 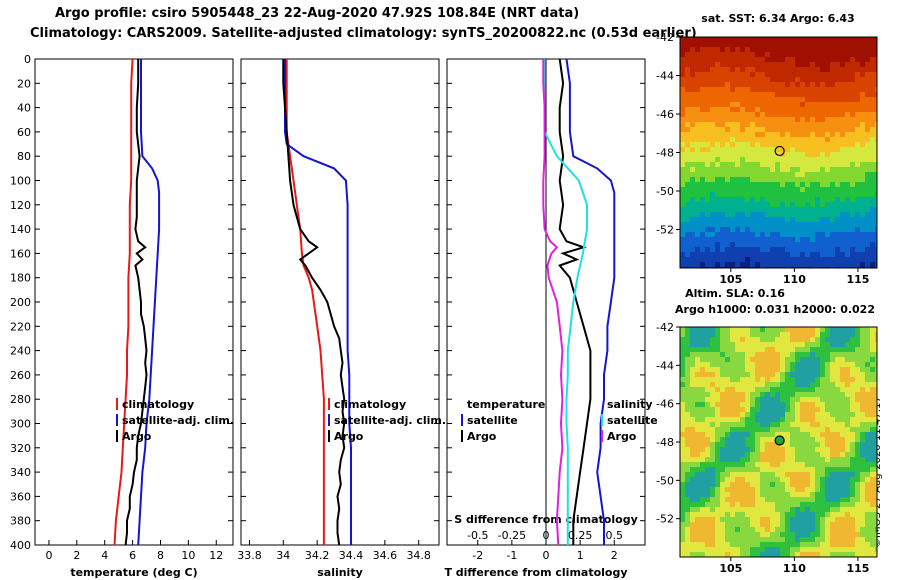 I want to click on series-temperature-satellite, so click(x=590, y=301).